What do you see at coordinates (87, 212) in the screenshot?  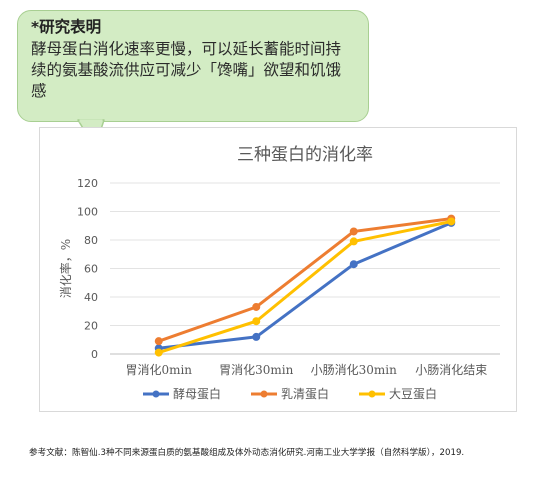 I see `y-tick-label: 100` at bounding box center [87, 212].